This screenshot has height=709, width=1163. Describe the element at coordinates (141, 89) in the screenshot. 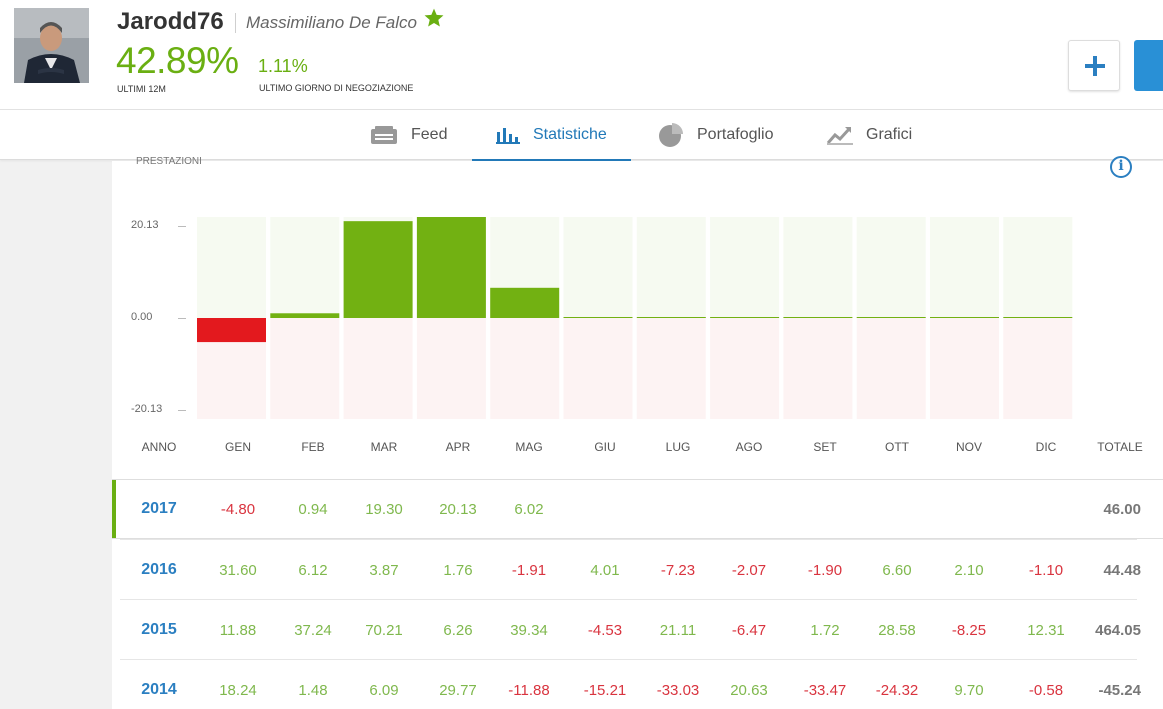

I see `gain-12m-caption: ULTIMI 12M` at that location.